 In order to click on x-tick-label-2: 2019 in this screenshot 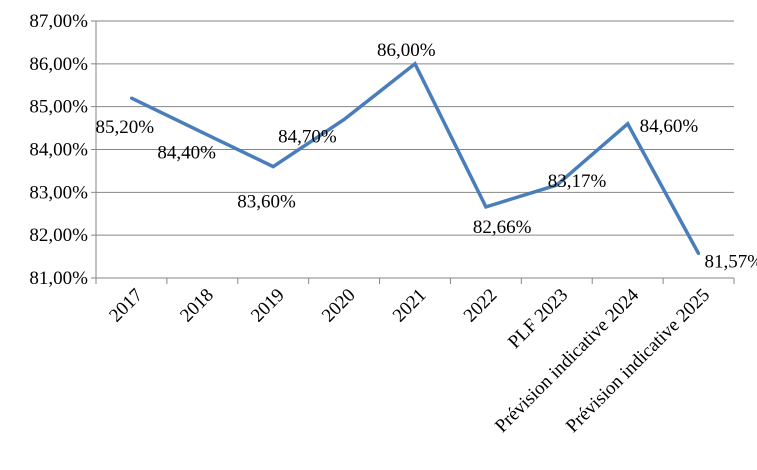, I will do `click(268, 306)`.